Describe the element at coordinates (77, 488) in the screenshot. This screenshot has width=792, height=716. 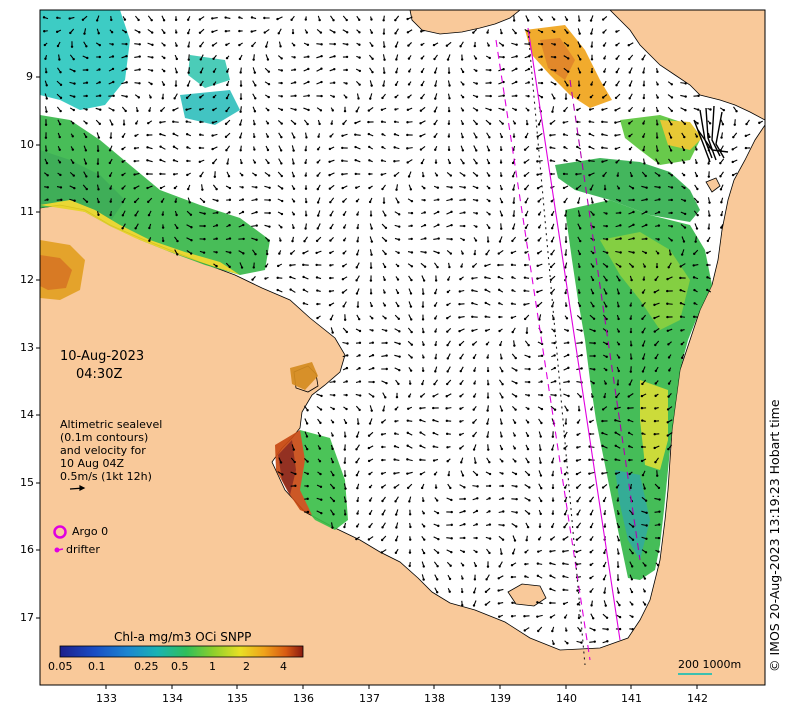
I see `reference-arrow` at that location.